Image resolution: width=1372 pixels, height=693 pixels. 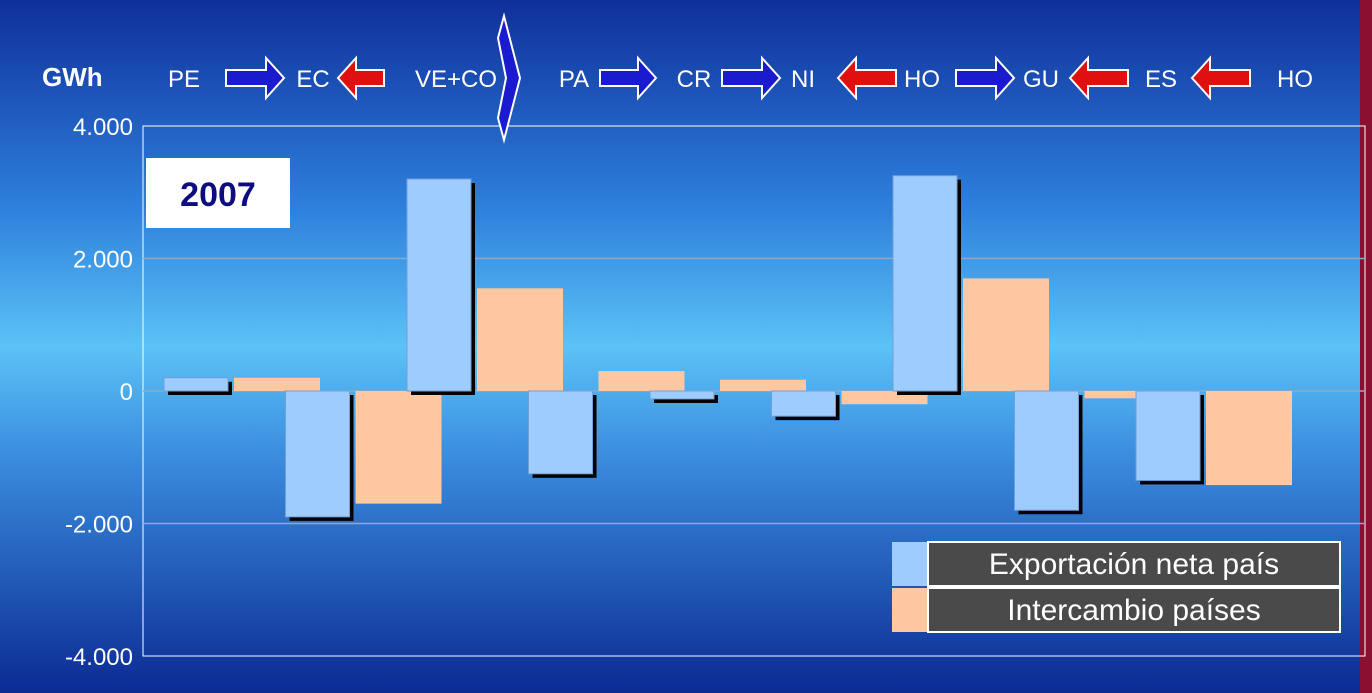 What do you see at coordinates (99, 657) in the screenshot?
I see `y-tick-label: -4.000` at bounding box center [99, 657].